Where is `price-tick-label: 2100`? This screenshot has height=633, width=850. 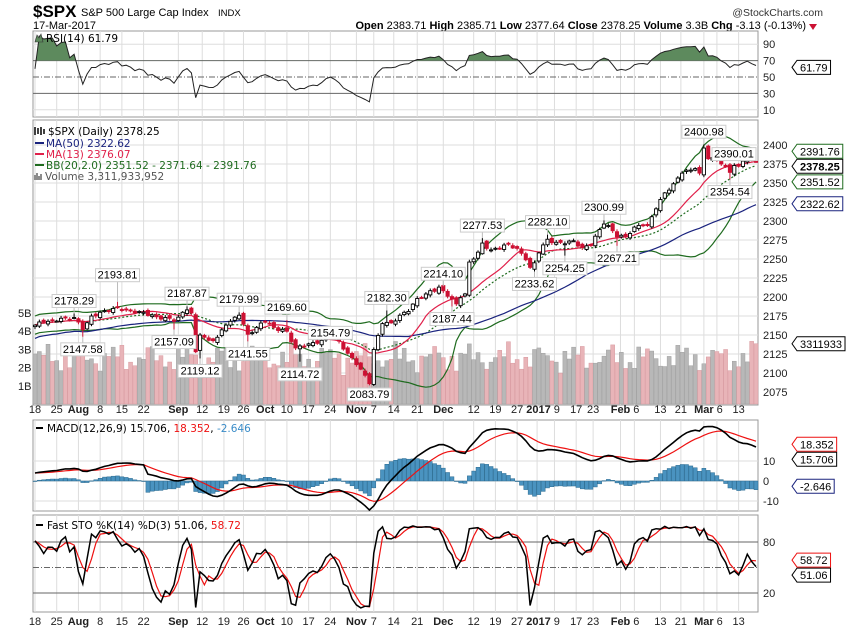 price-tick-label: 2100 is located at coordinates (775, 374).